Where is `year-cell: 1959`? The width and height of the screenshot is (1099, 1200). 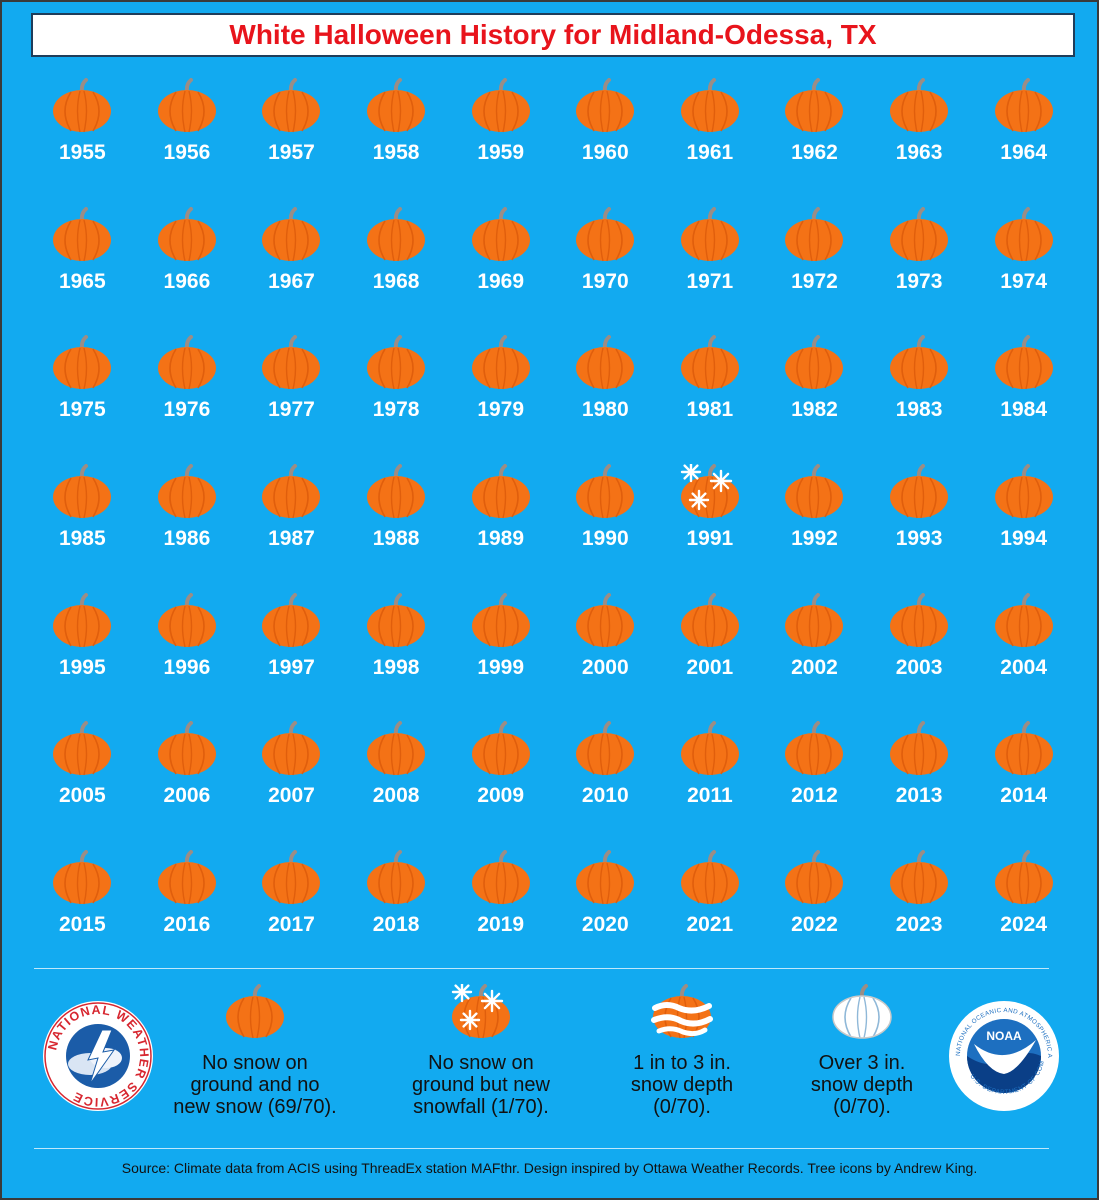 year-cell: 1959 is located at coordinates (500, 142).